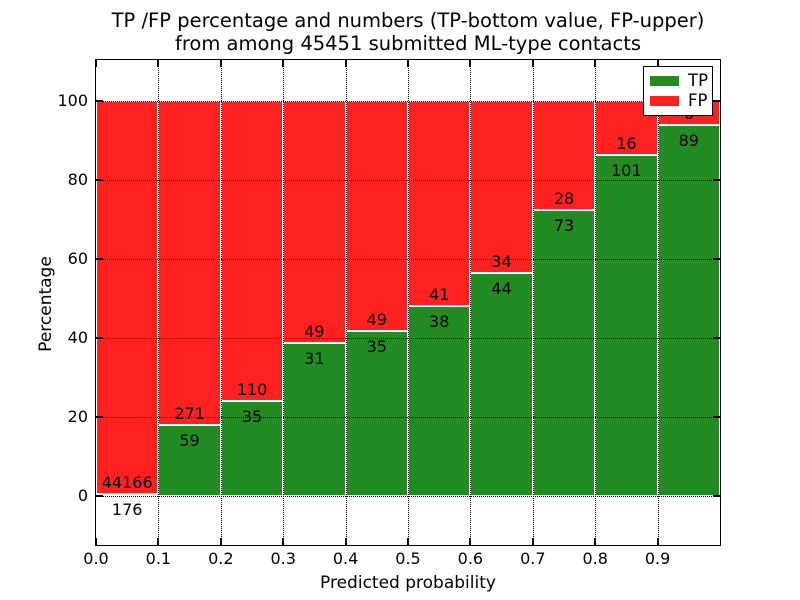 This screenshot has height=600, width=800. Describe the element at coordinates (664, 101) in the screenshot. I see `fp-swatch-icon` at that location.